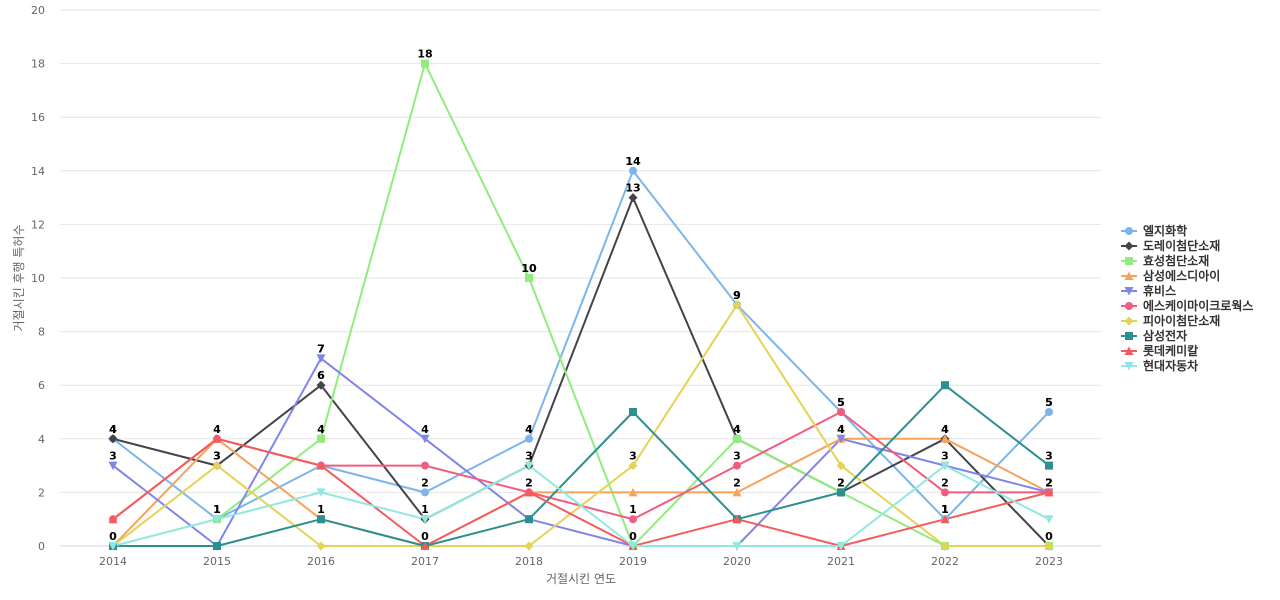 This screenshot has width=1280, height=600. Describe the element at coordinates (737, 561) in the screenshot. I see `x-tick-label: 2020` at that location.